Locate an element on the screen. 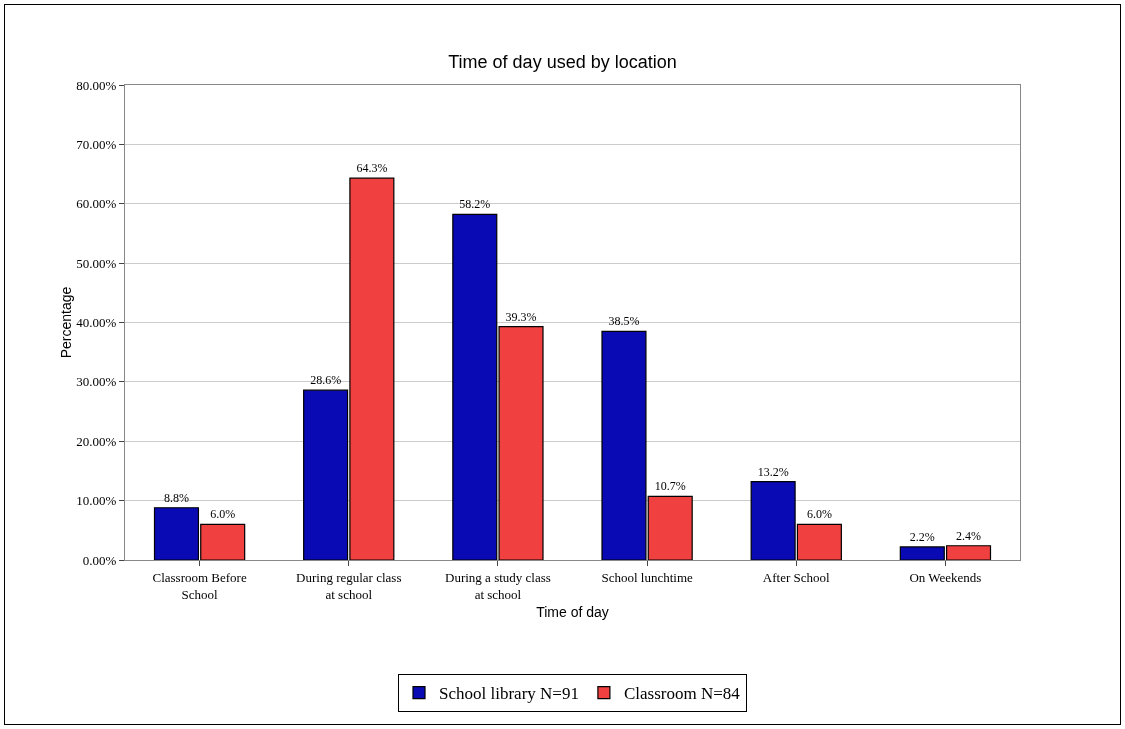 This screenshot has width=1125, height=729. y-tick-label: 20.00% is located at coordinates (96, 441).